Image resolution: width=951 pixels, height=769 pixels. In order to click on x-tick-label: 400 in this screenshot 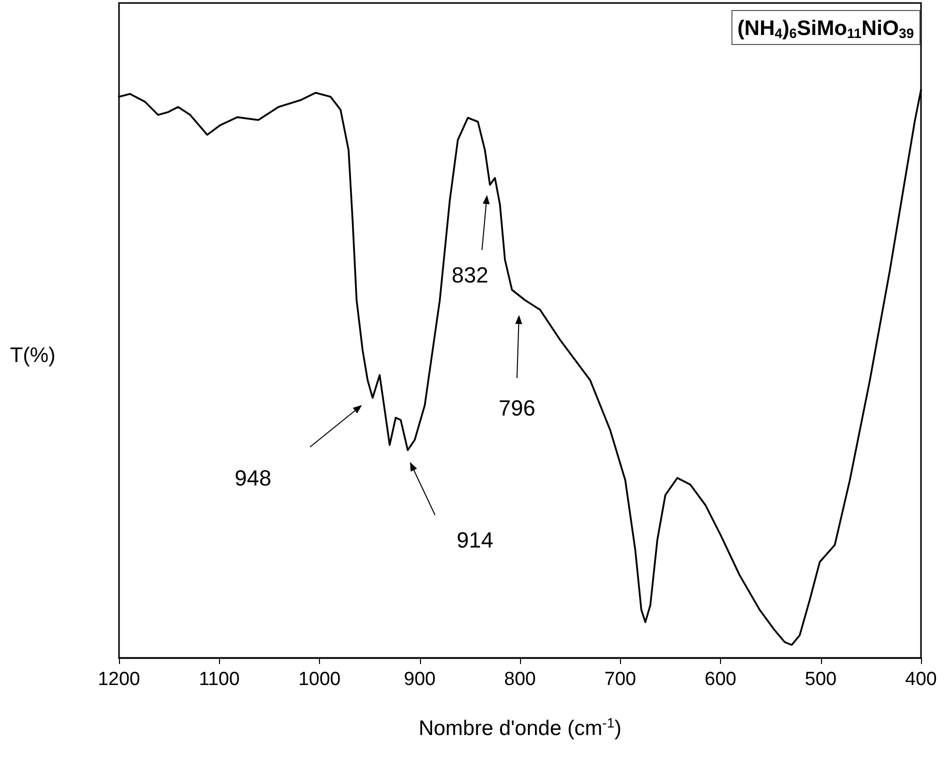, I will do `click(921, 679)`.